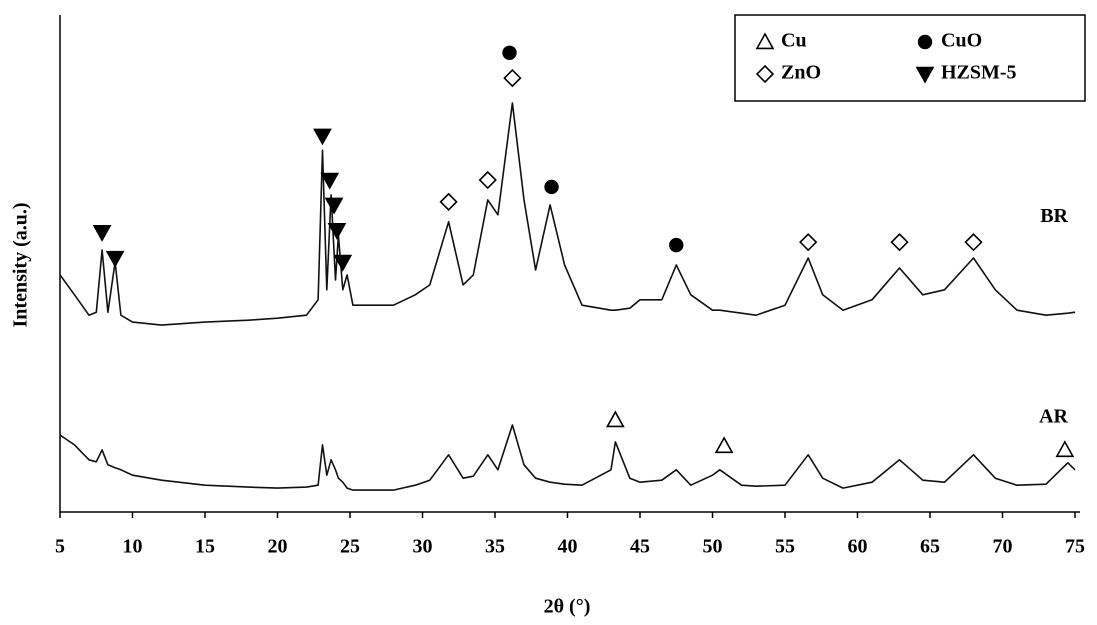 The height and width of the screenshot is (625, 1097). What do you see at coordinates (713, 547) in the screenshot?
I see `x-tick-label: 50` at bounding box center [713, 547].